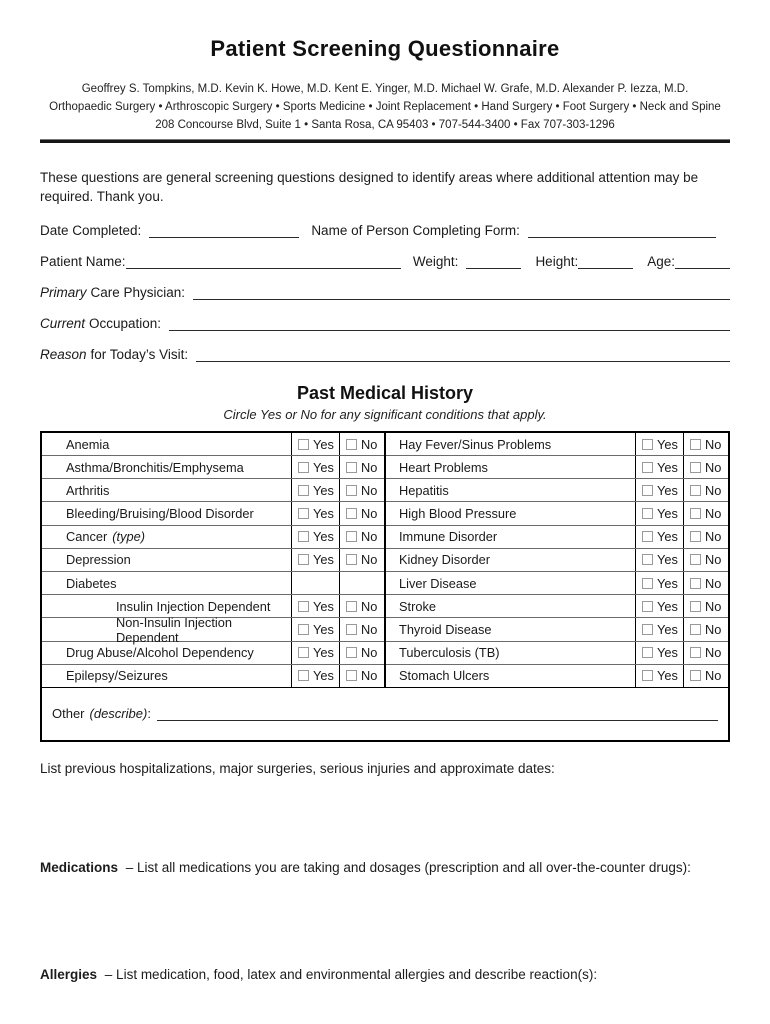 Image resolution: width=770 pixels, height=1024 pixels. What do you see at coordinates (621, 230) in the screenshot?
I see `person-completing-line` at bounding box center [621, 230].